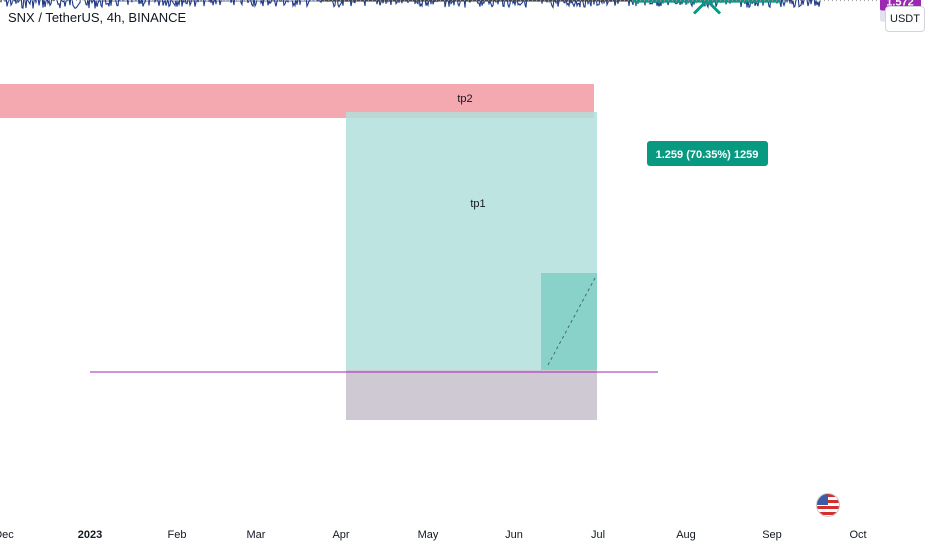  I want to click on x-tick-label: Oct, so click(857, 535).